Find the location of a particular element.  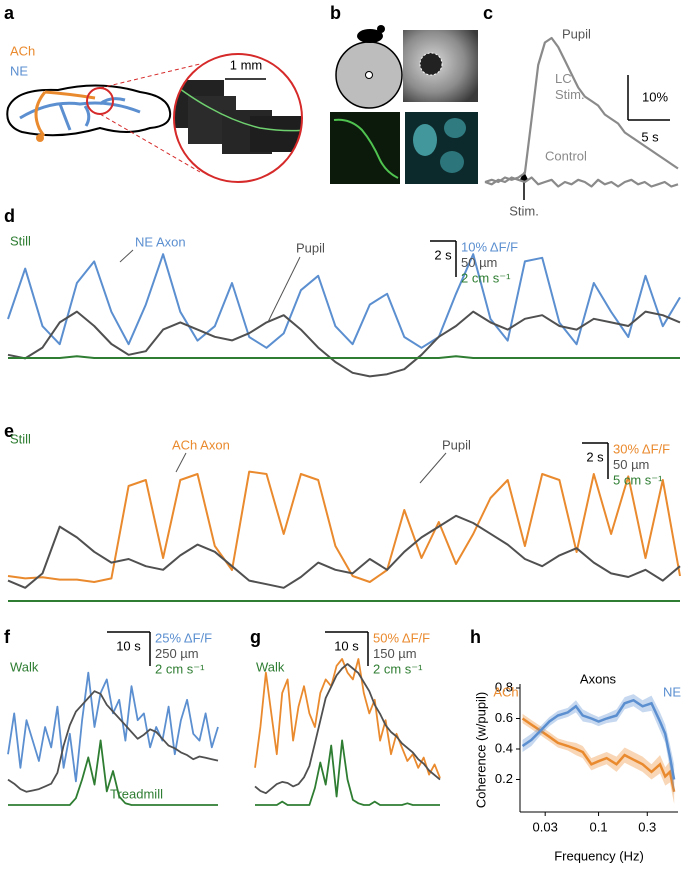

series-name: ACh Axon is located at coordinates (201, 444).